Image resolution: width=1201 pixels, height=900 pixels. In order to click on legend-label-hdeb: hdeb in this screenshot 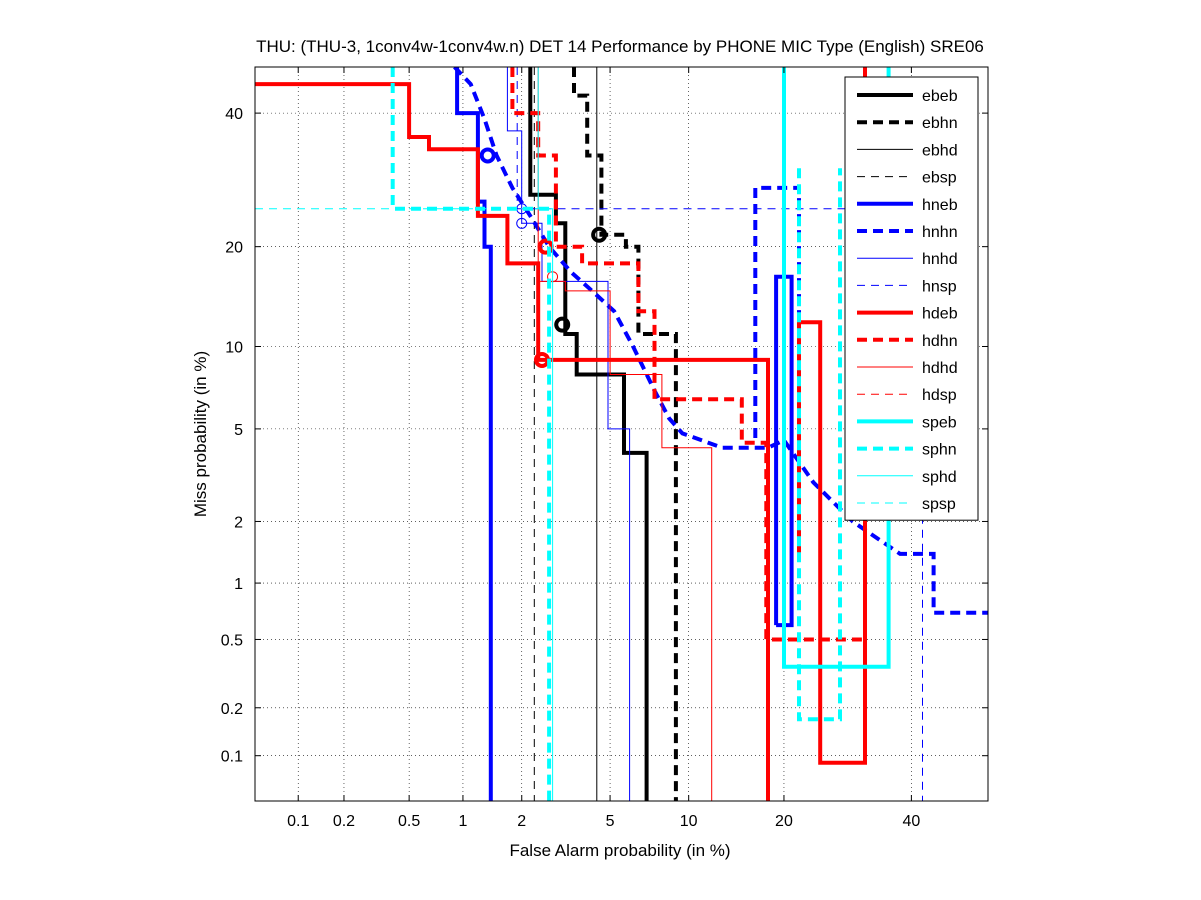, I will do `click(940, 314)`.